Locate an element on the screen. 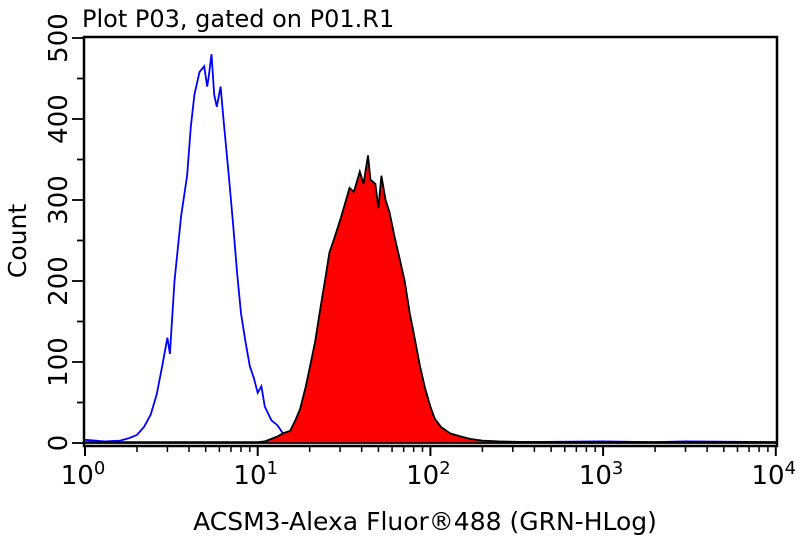  y-tick-label: 400 is located at coordinates (59, 119).